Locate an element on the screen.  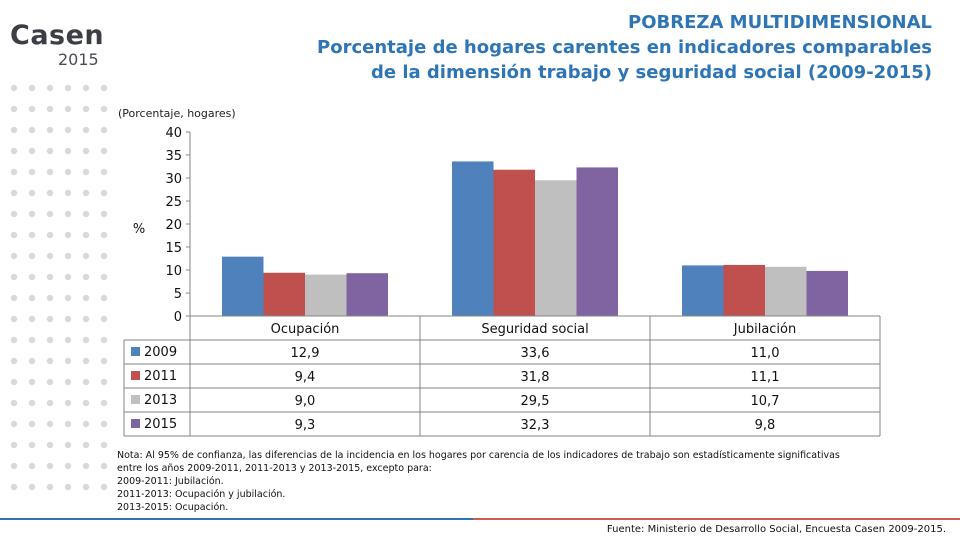
note-line: 2009-2011: Jubilación. is located at coordinates (170, 481).